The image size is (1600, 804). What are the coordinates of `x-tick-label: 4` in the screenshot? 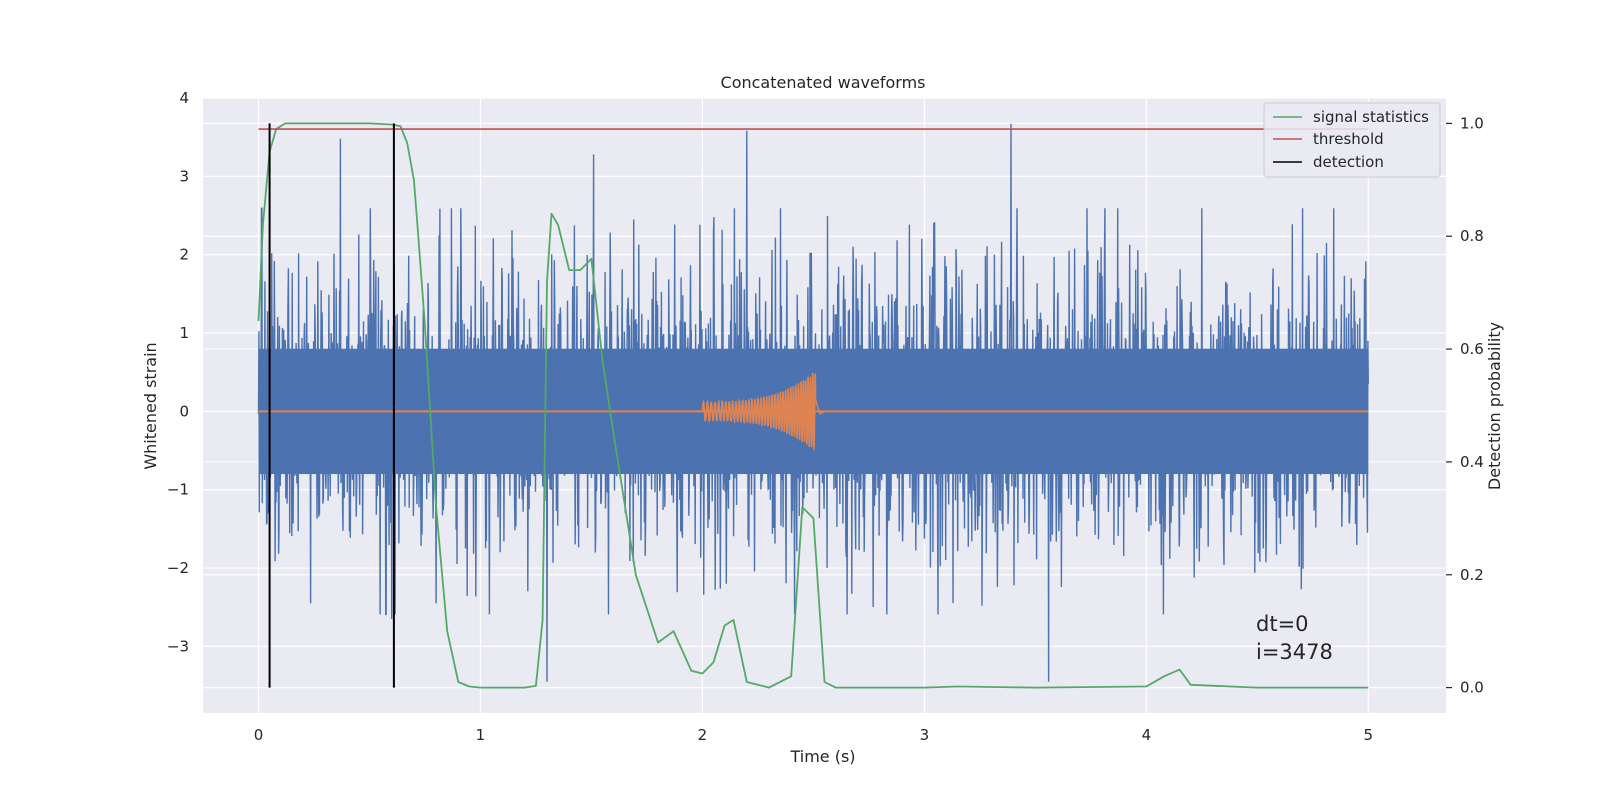 It's located at (1147, 735).